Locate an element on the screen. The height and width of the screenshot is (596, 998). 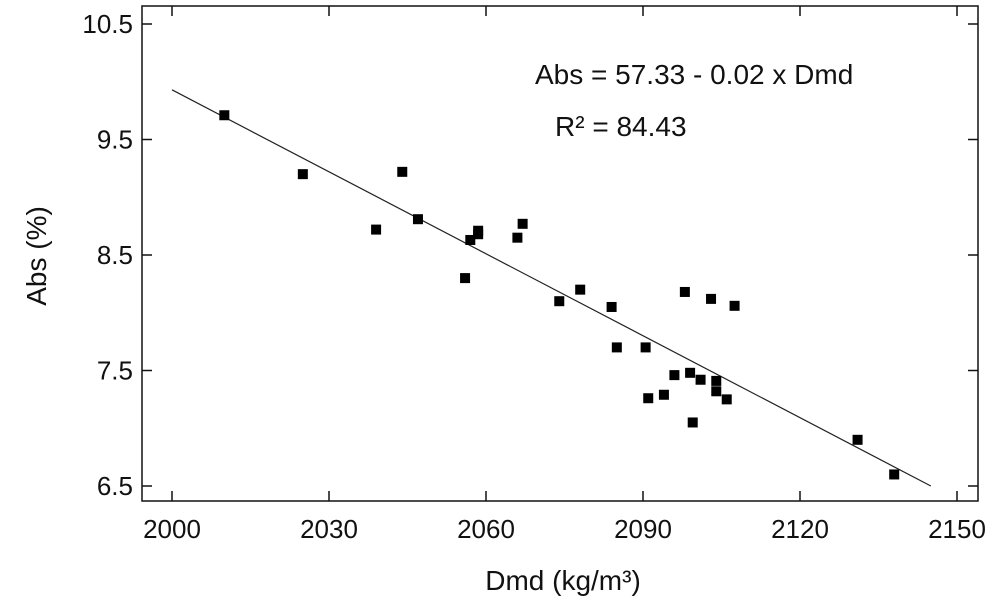
x-tick-label: 2090 is located at coordinates (643, 529).